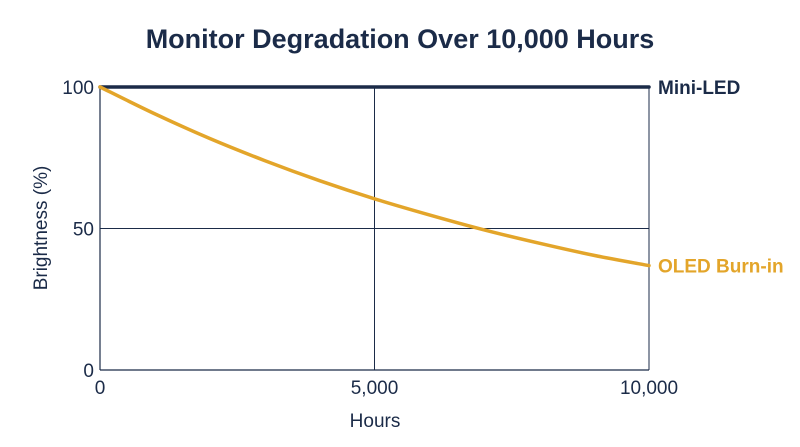 This screenshot has height=447, width=800. I want to click on x-tick-label: 0, so click(100, 388).